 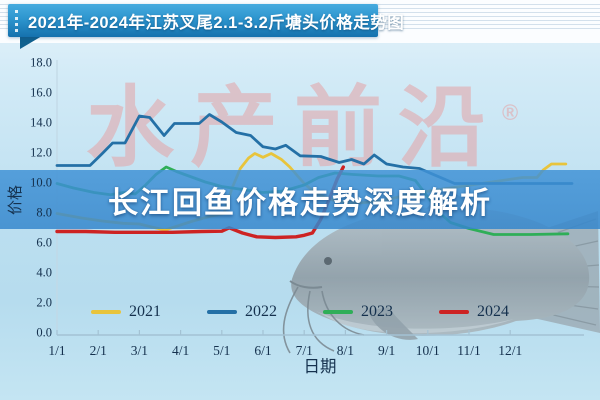 I want to click on legend-item-2023: 2023, so click(x=358, y=312).